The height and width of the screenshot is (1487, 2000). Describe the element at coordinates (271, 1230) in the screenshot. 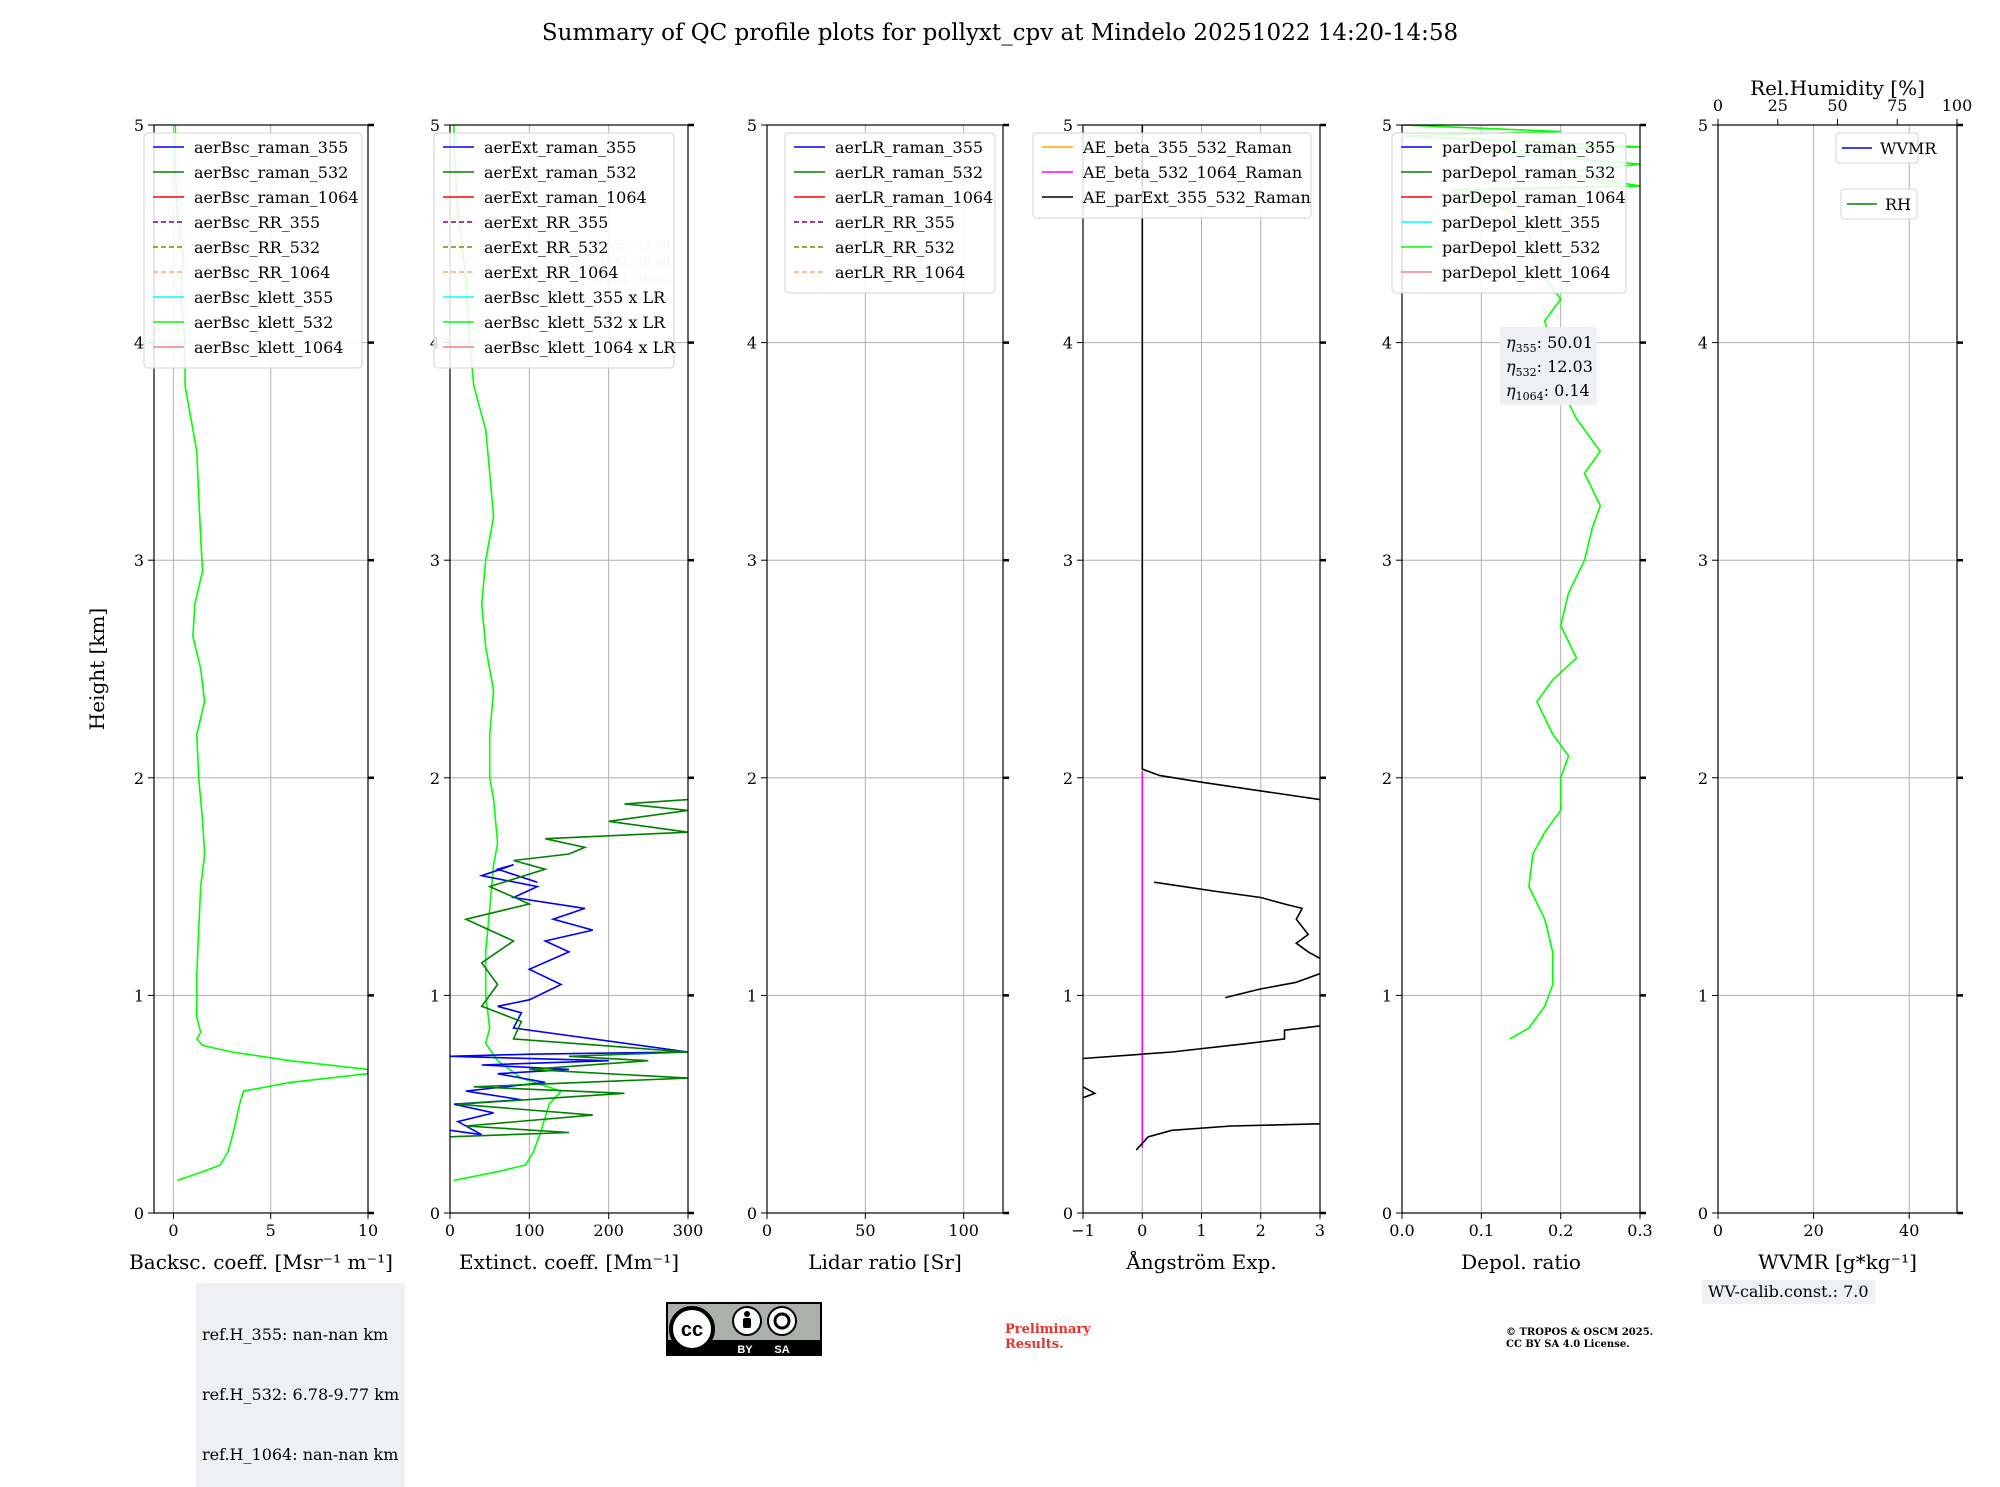

I see `x-tick-label: 5` at that location.